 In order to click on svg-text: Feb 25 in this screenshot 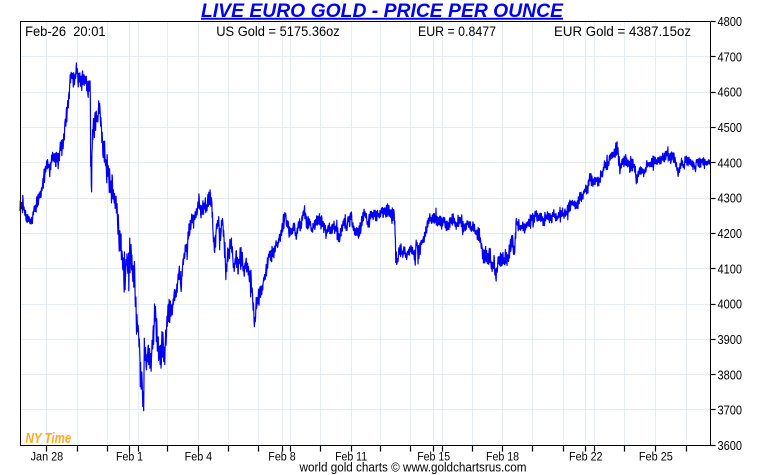, I will do `click(656, 457)`.